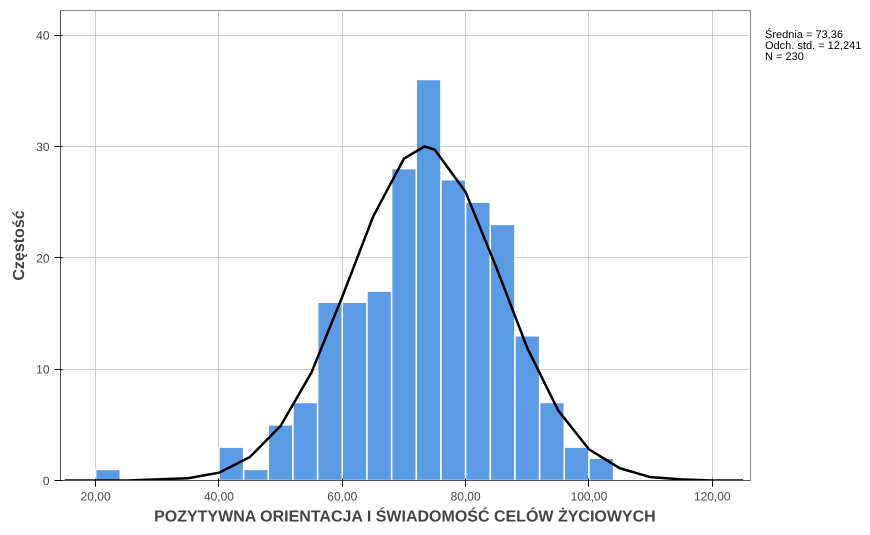 The height and width of the screenshot is (535, 870). What do you see at coordinates (95, 497) in the screenshot?
I see `x-tick-label: 20,00` at bounding box center [95, 497].